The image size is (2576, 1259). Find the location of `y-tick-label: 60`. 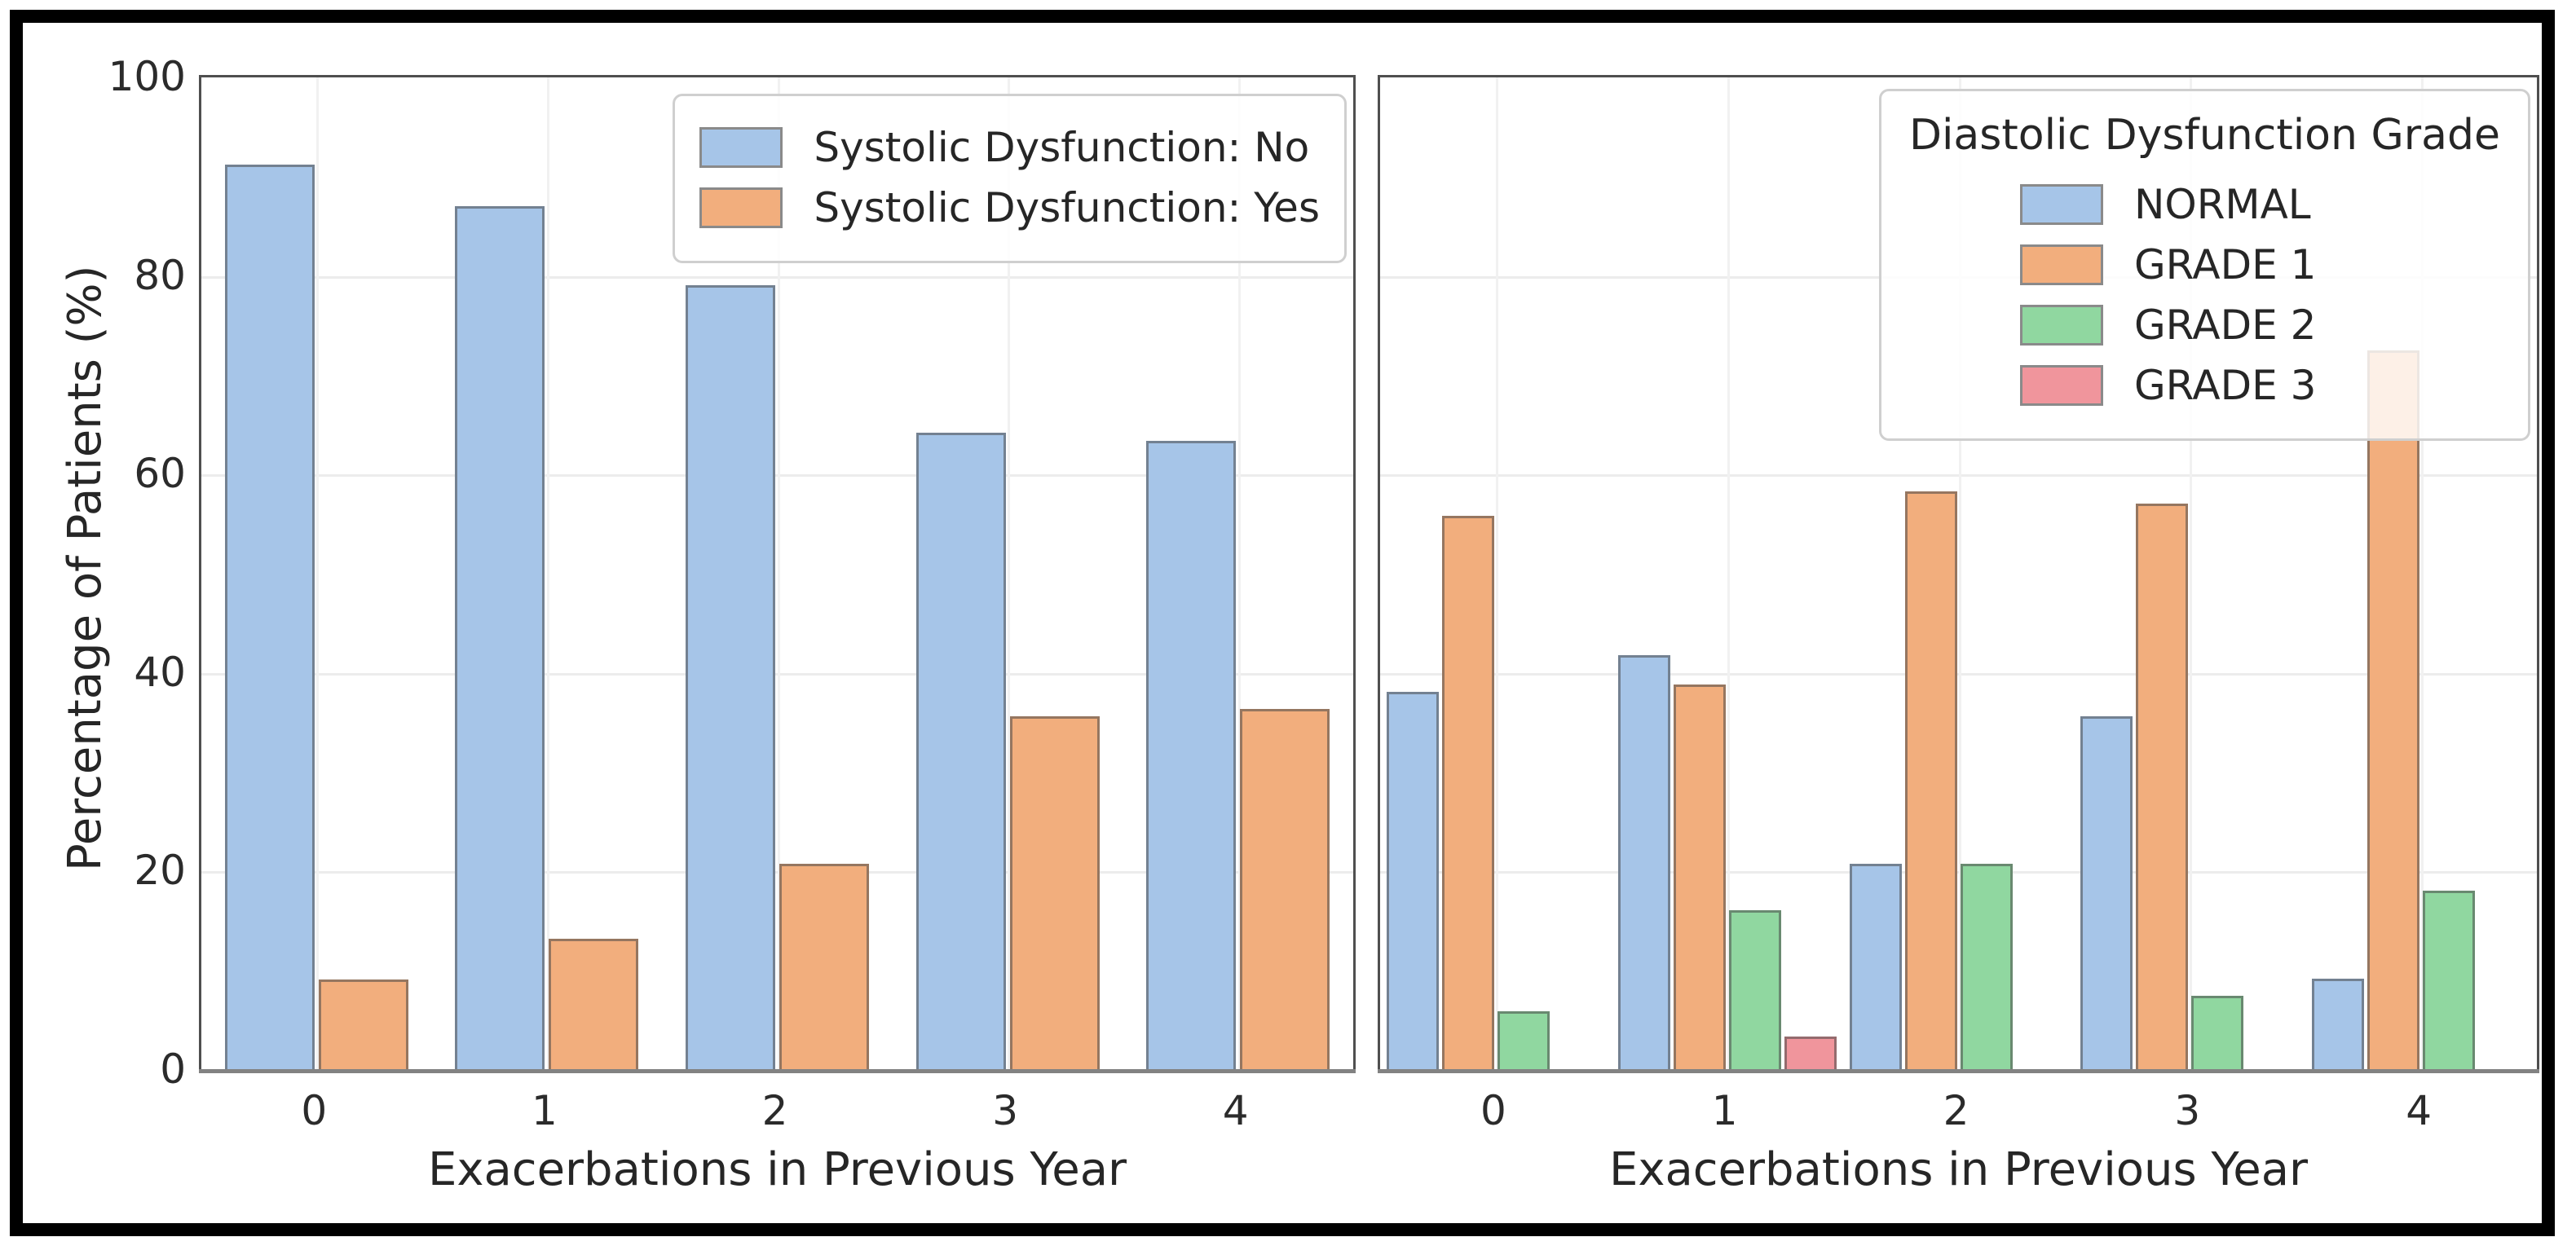

y-tick-label: 60 is located at coordinates (160, 474).